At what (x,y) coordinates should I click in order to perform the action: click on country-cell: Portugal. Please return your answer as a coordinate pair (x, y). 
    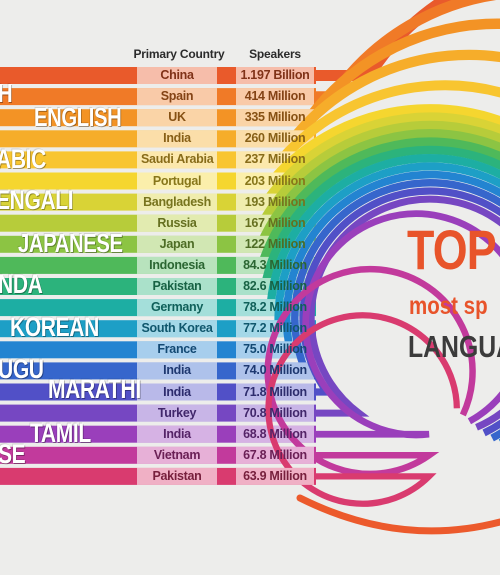
    Looking at the image, I should click on (177, 180).